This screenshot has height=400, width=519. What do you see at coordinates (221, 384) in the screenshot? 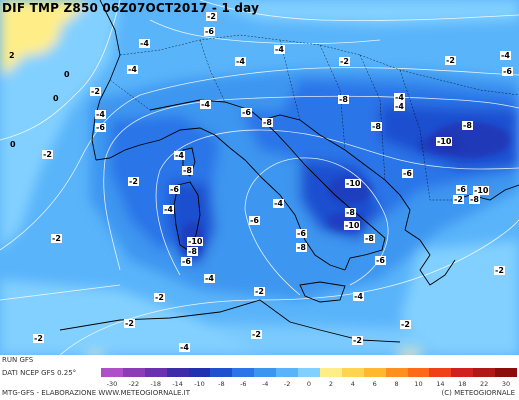
I see `legend-tick-label: -8` at bounding box center [221, 384].